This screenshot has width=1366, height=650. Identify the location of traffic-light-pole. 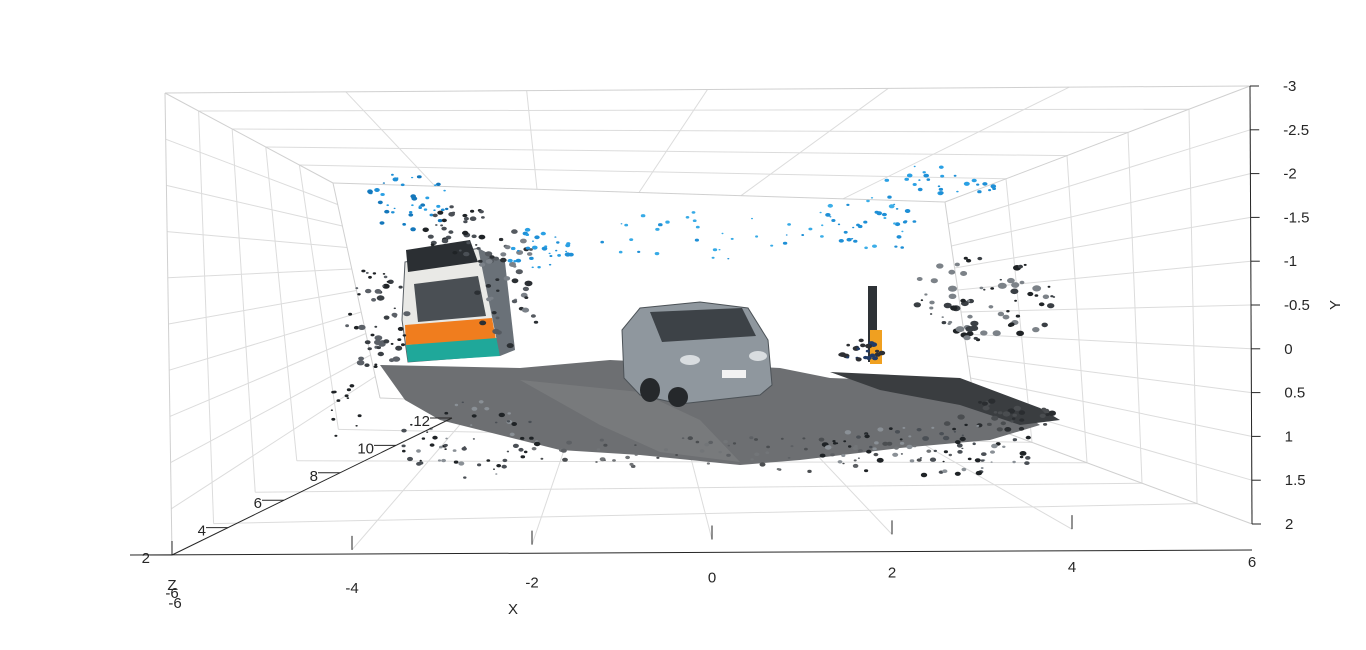
(872, 324).